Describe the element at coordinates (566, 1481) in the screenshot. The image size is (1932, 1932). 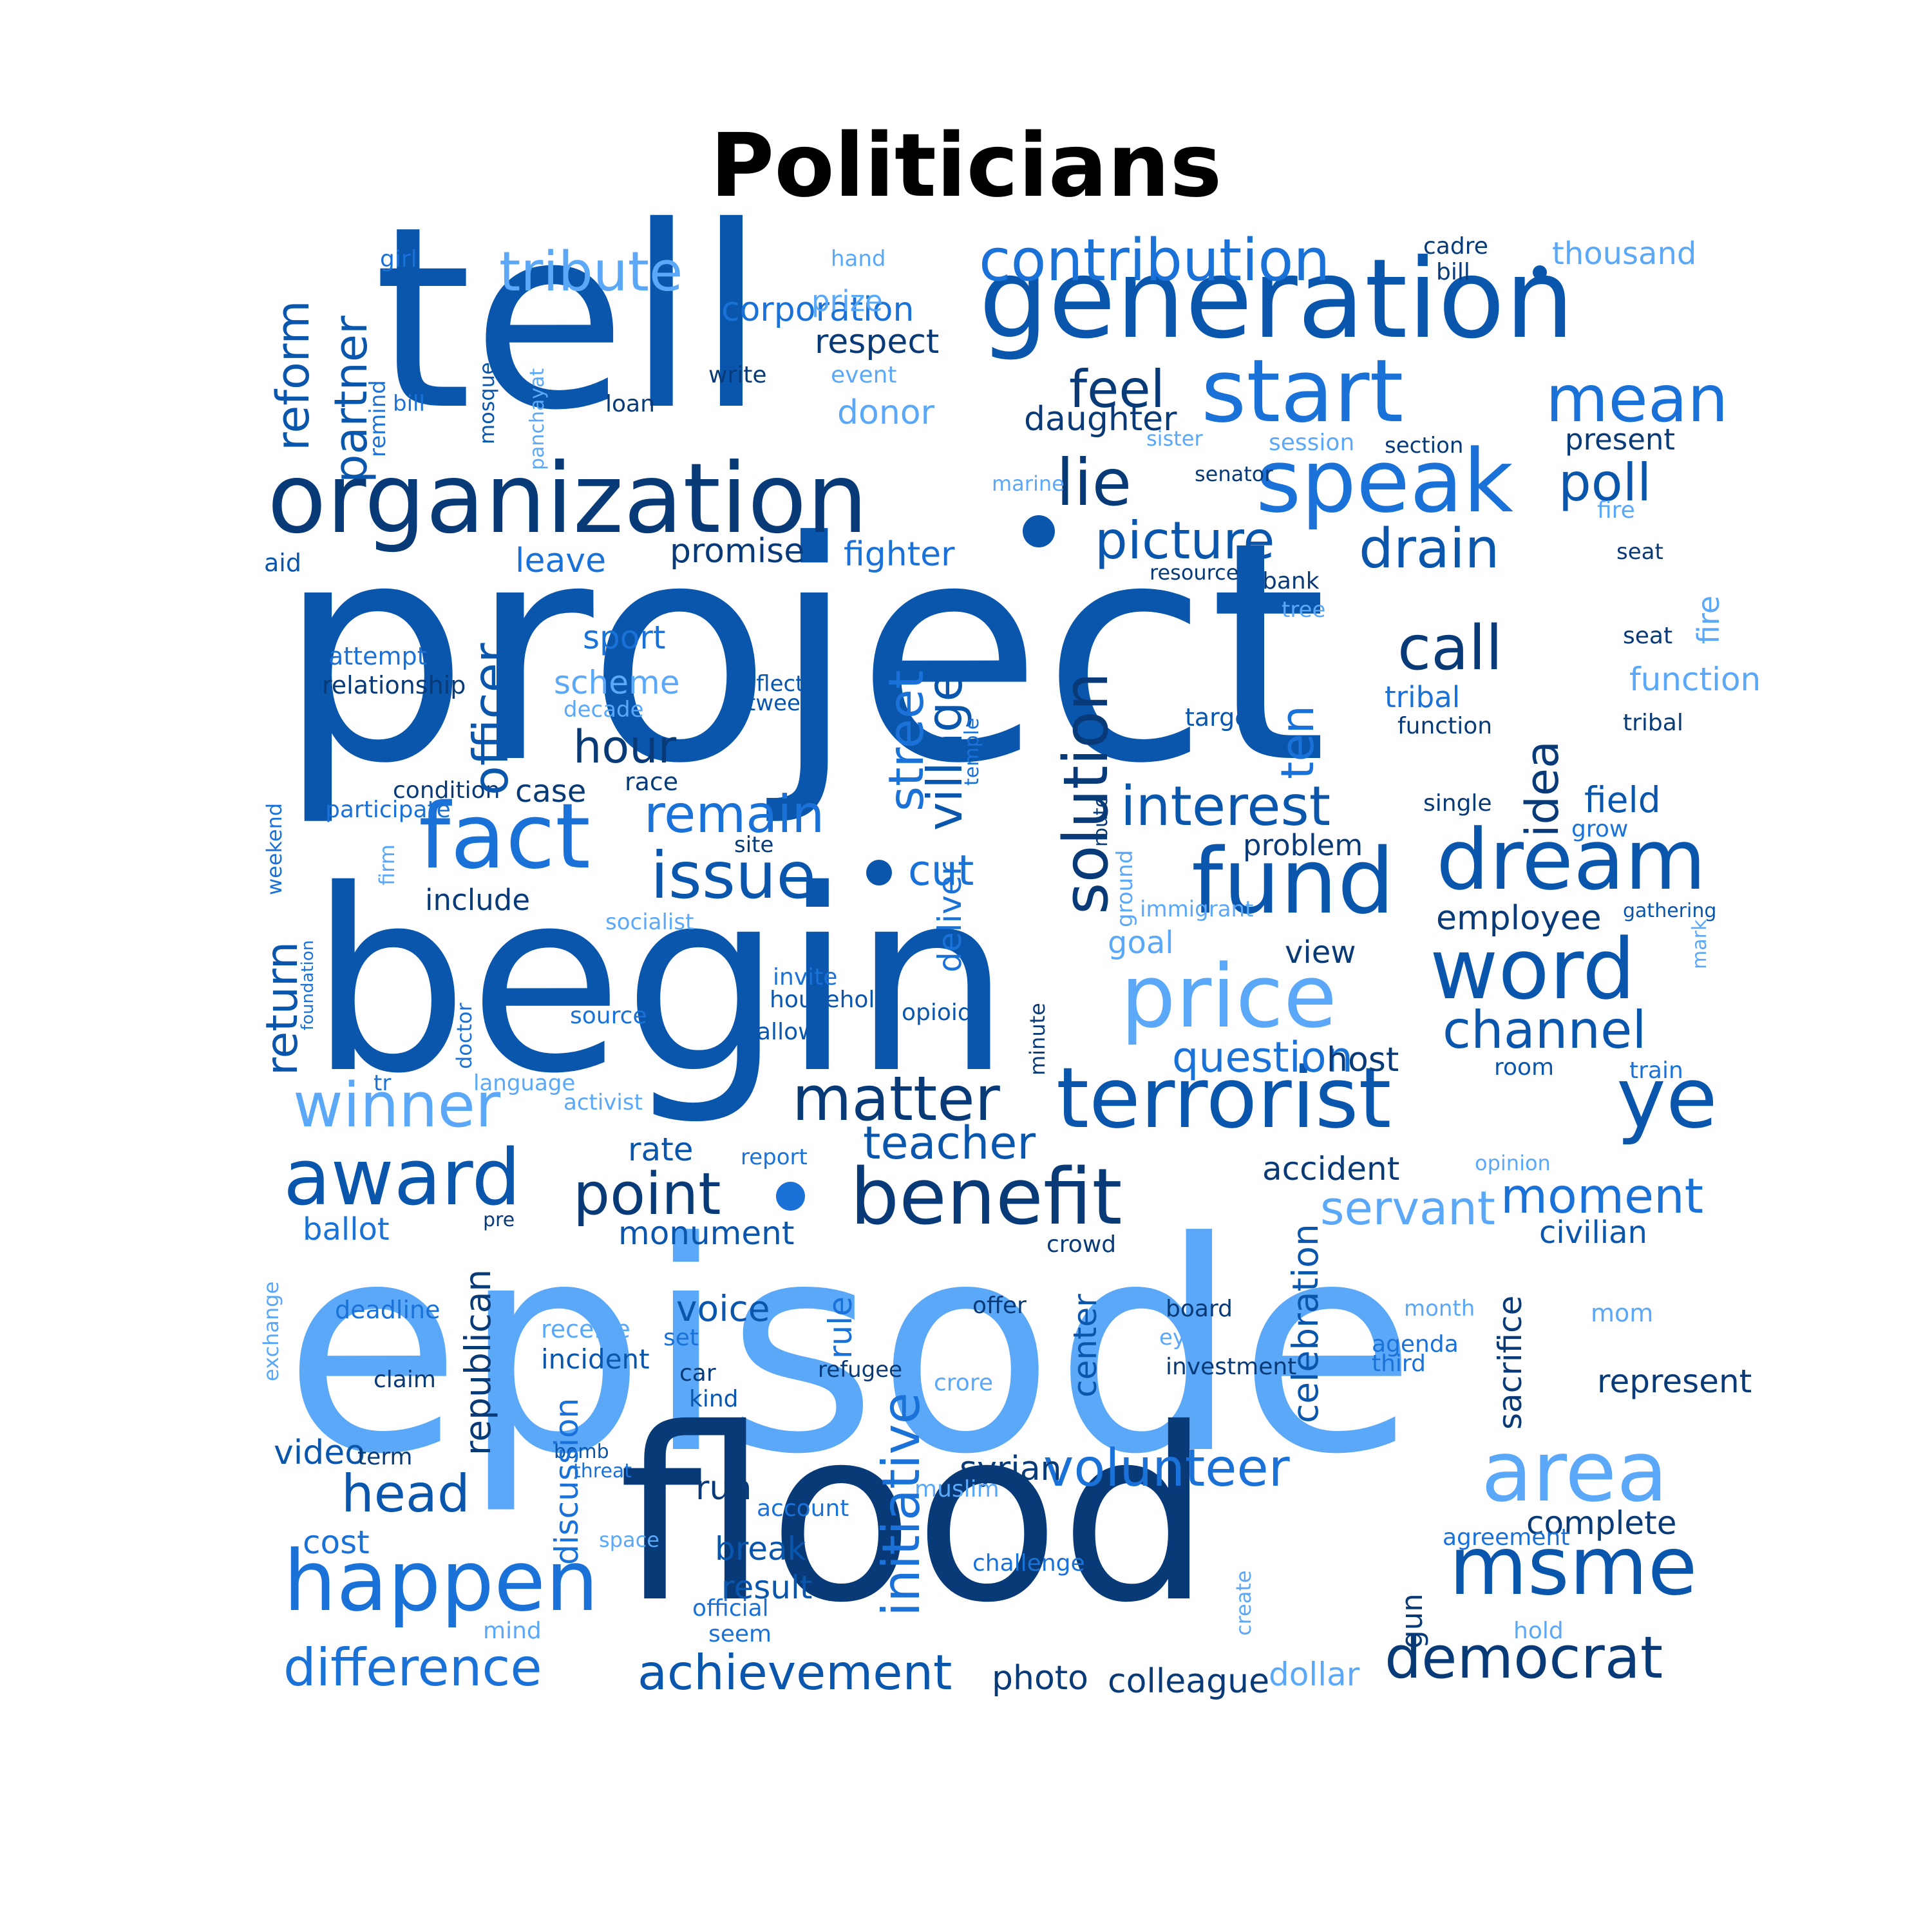
I see `word-cost: discussion` at that location.